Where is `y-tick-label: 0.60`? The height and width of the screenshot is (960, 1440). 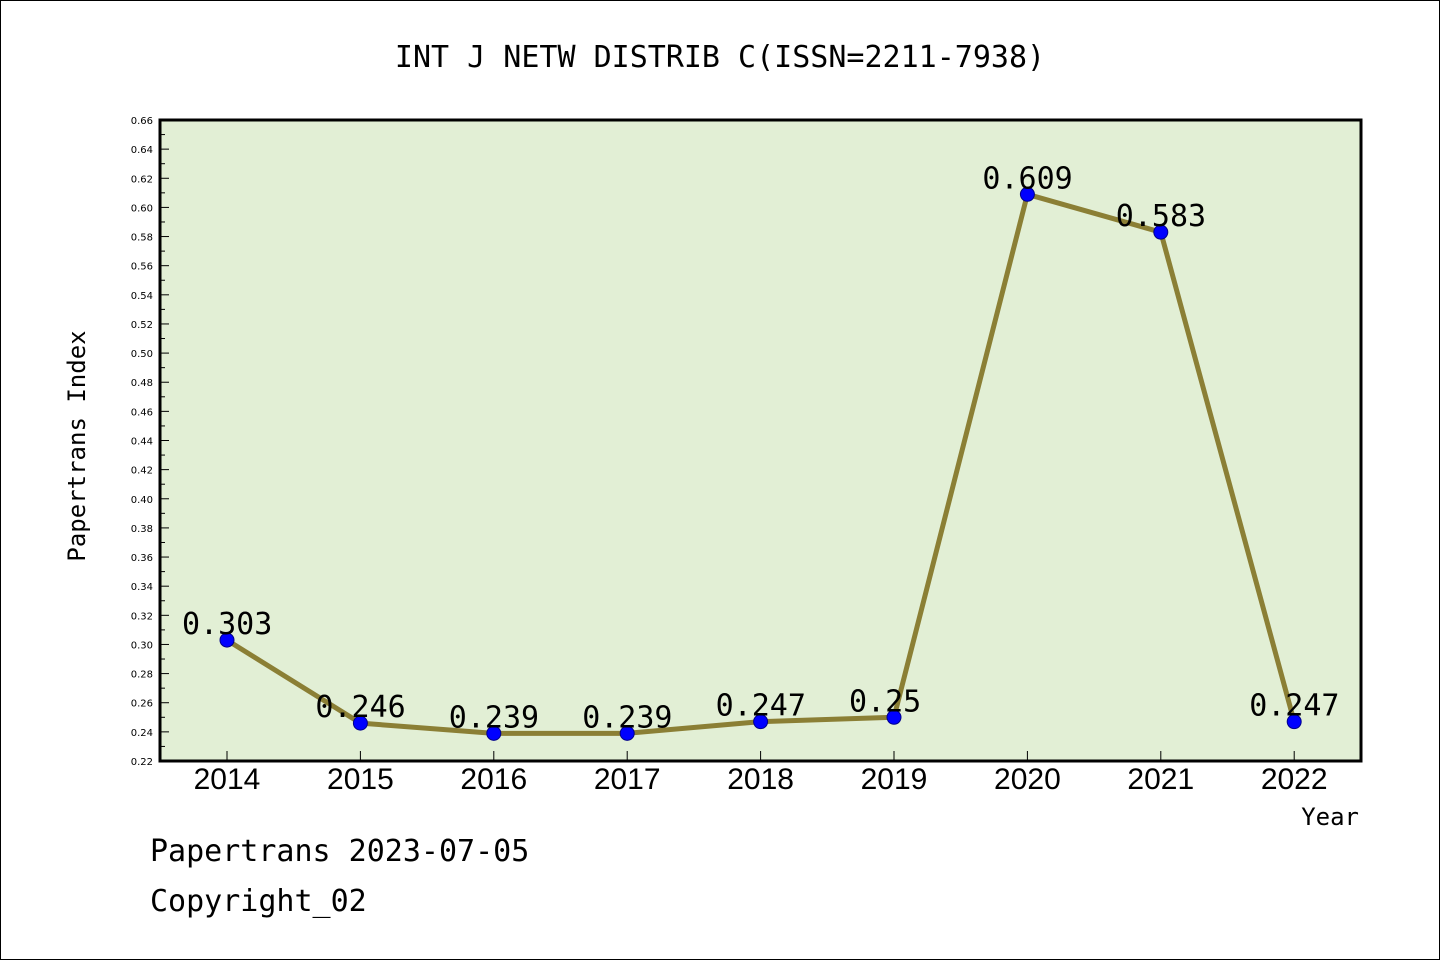 y-tick-label: 0.60 is located at coordinates (142, 208).